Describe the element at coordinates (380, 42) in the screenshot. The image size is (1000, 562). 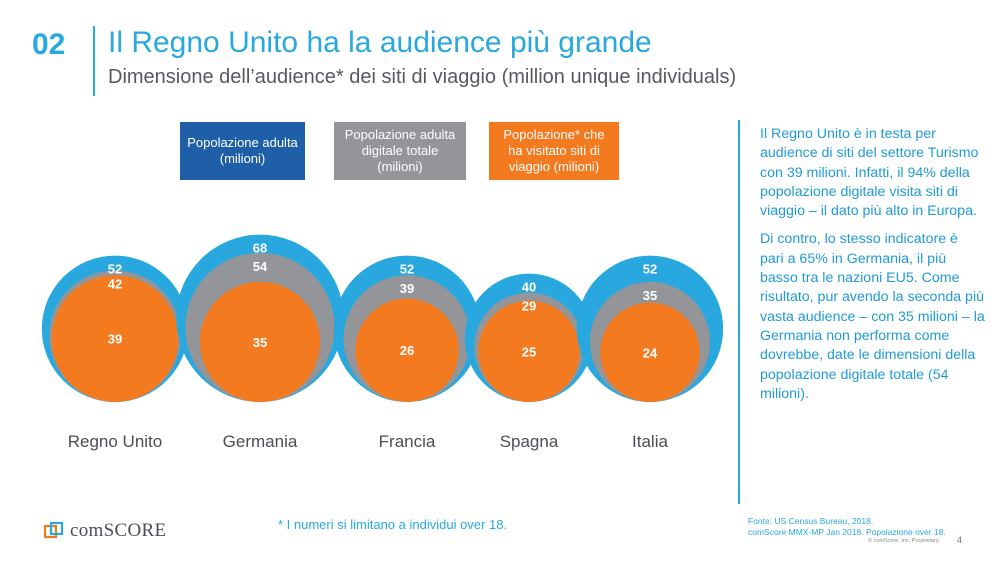
I see `page-title: Il Regno Unito ha la audience più grande` at that location.